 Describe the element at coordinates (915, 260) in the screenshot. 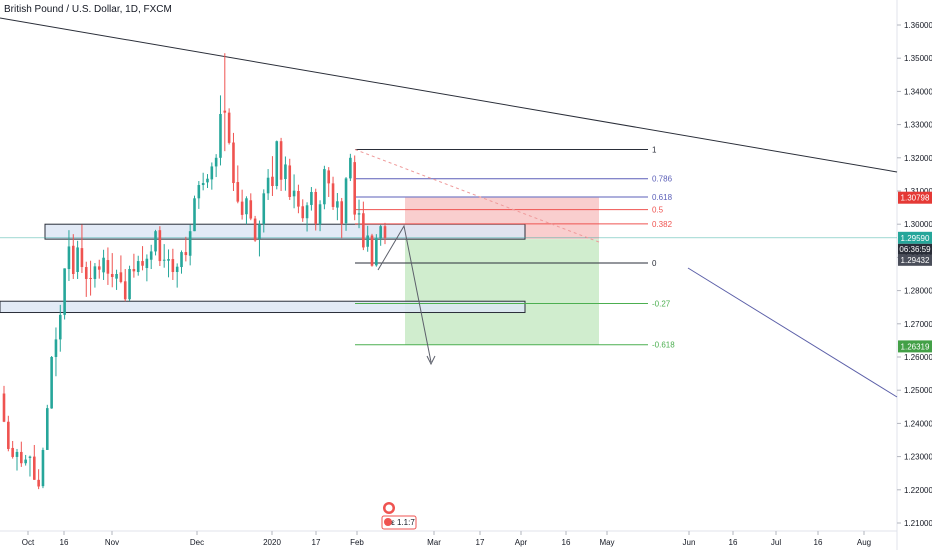

I see `close-badge-bg` at that location.